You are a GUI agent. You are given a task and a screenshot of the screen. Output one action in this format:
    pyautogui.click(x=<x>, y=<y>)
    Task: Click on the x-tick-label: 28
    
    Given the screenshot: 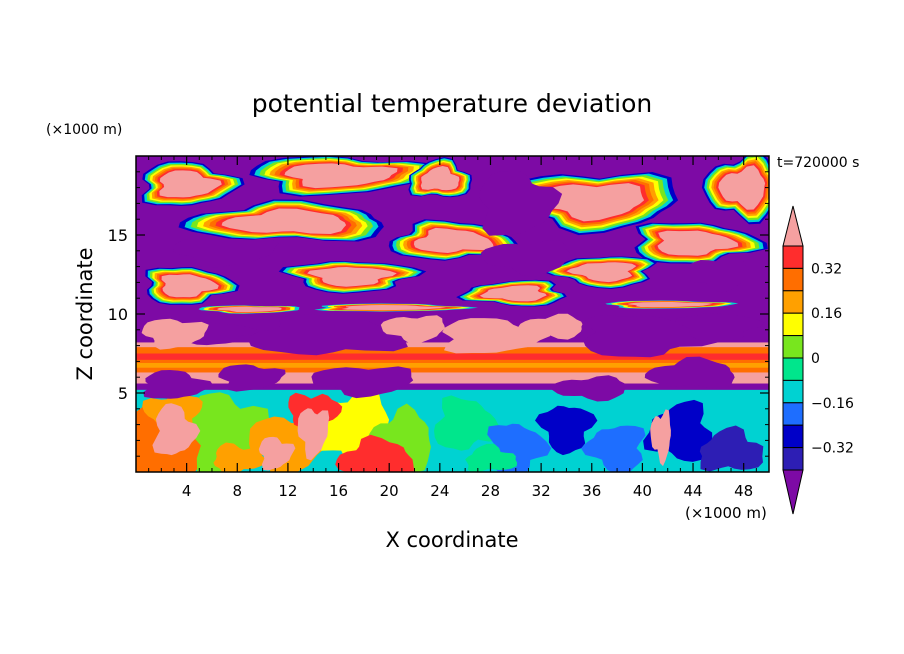 What is the action you would take?
    pyautogui.click(x=490, y=491)
    